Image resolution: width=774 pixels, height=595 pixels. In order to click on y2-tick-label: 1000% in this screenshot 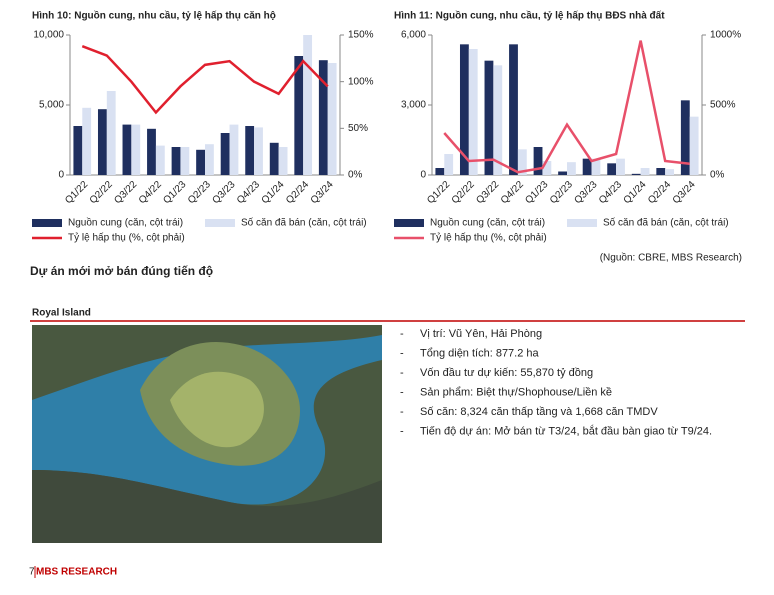, I will do `click(725, 35)`.